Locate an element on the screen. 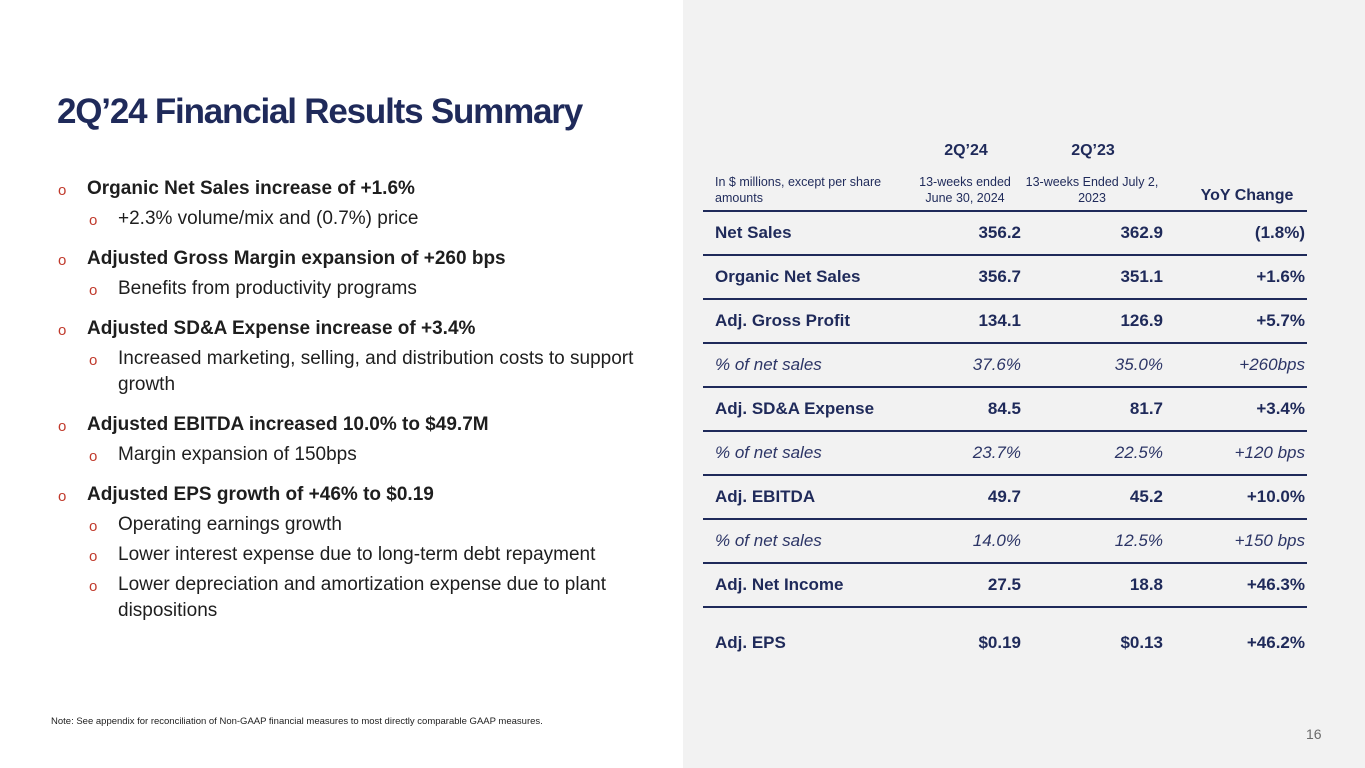  table-row: Adj. Gross Profit 134.1 126.9 +5.7% is located at coordinates (1005, 322).